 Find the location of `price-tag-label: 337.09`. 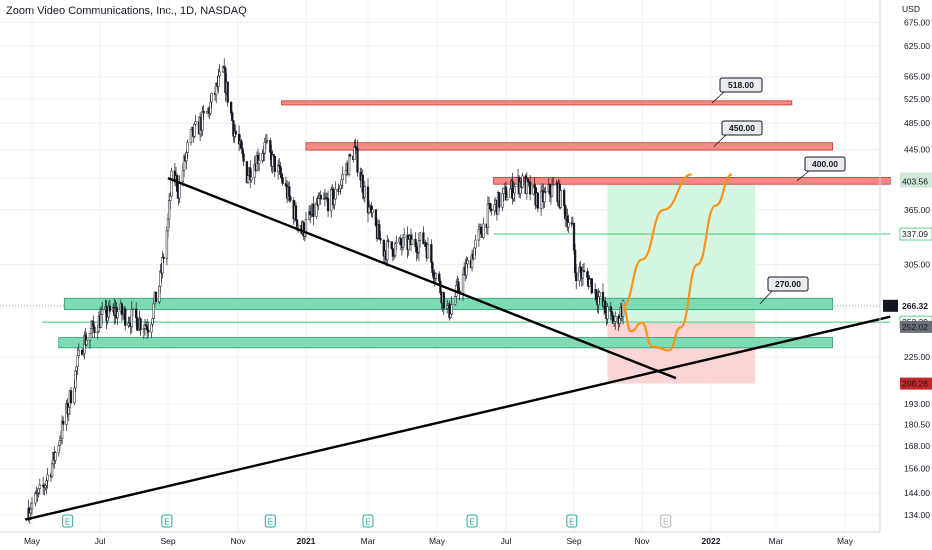

price-tag-label: 337.09 is located at coordinates (915, 234).